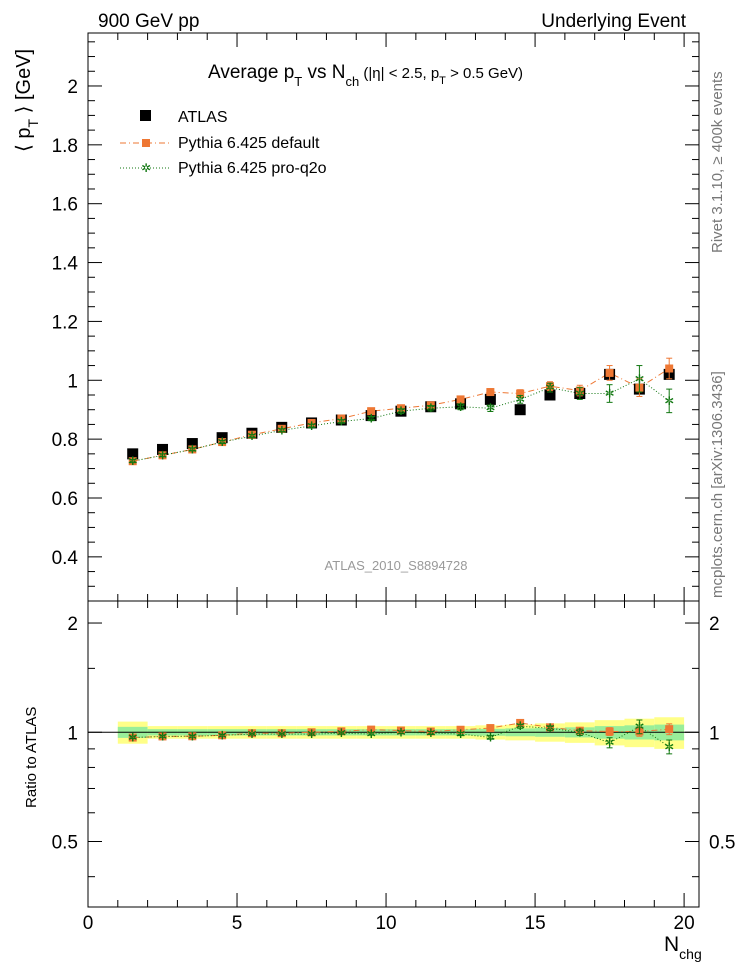 The image size is (746, 972). I want to click on y-tick-label-top: 0.4, so click(65, 558).